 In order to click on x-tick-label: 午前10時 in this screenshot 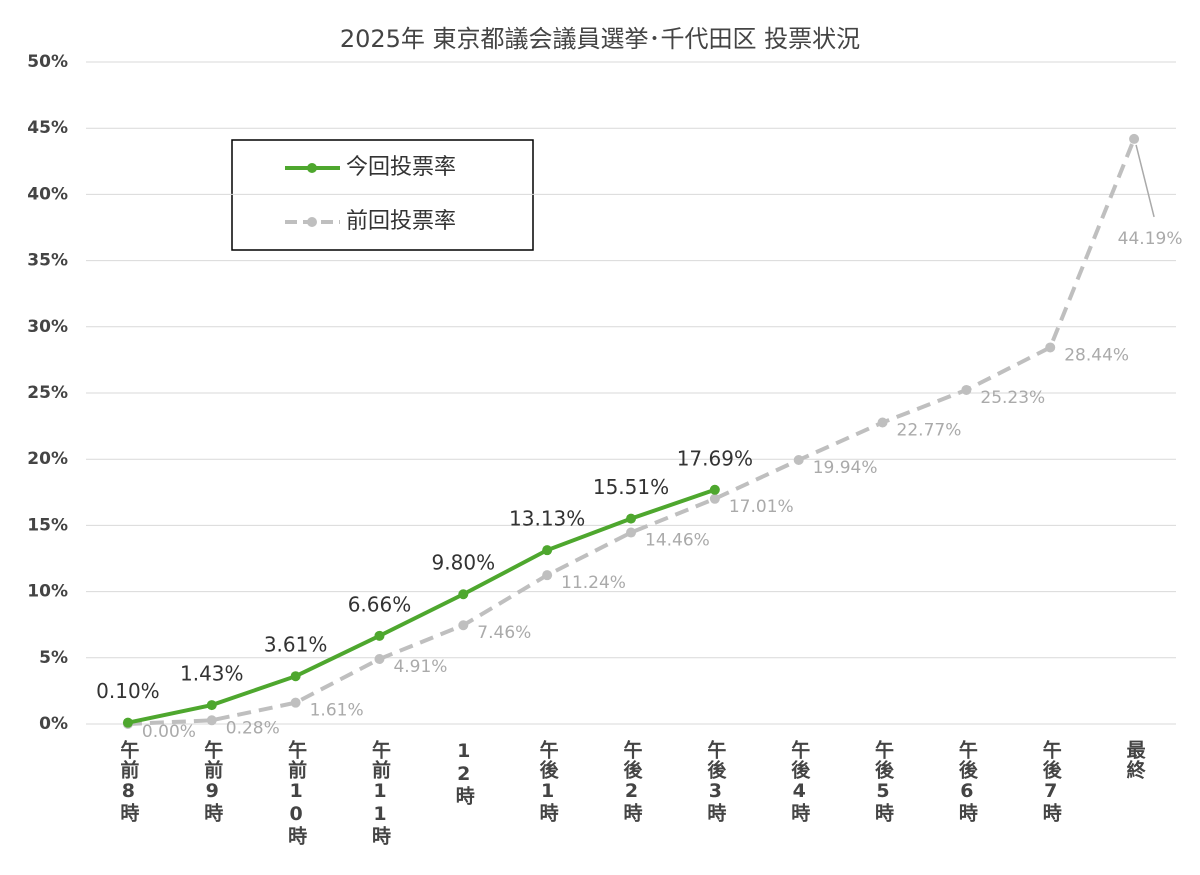, I will do `click(296, 792)`.